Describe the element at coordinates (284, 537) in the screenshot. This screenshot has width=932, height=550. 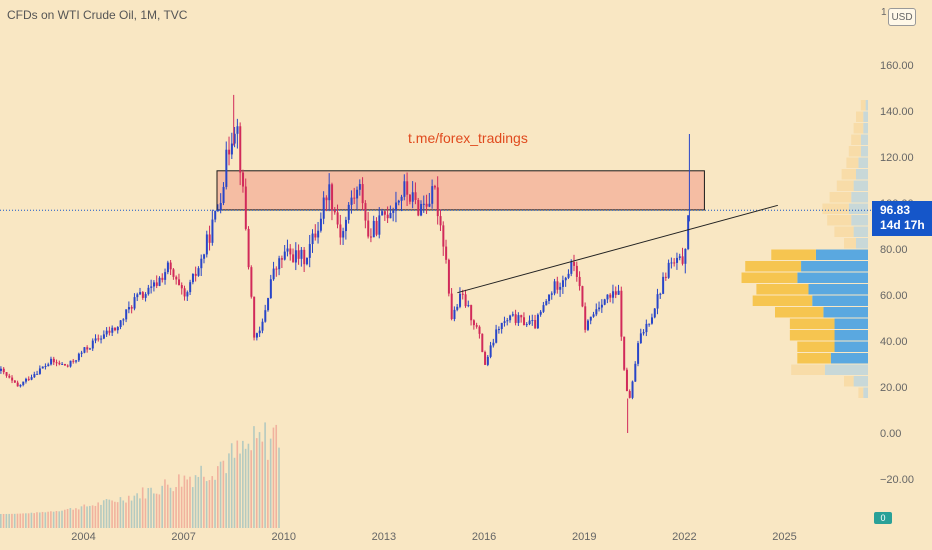
I see `x-tick-label: 2010` at that location.